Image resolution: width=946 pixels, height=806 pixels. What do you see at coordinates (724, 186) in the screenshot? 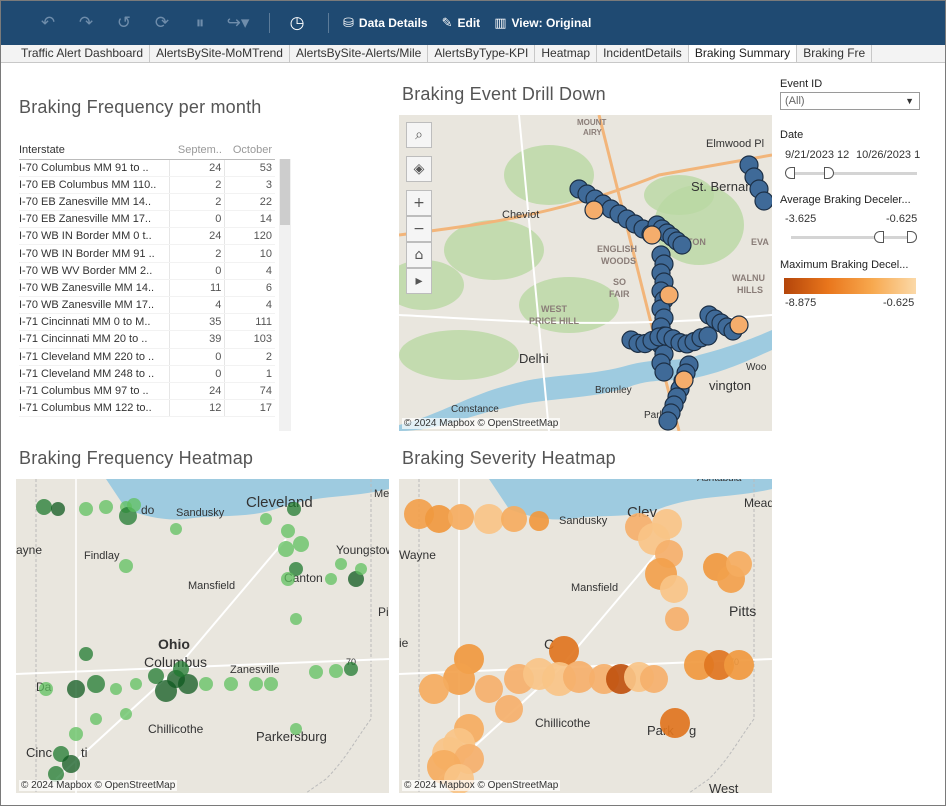
I see `map-place-label: St. Bernard` at bounding box center [724, 186].